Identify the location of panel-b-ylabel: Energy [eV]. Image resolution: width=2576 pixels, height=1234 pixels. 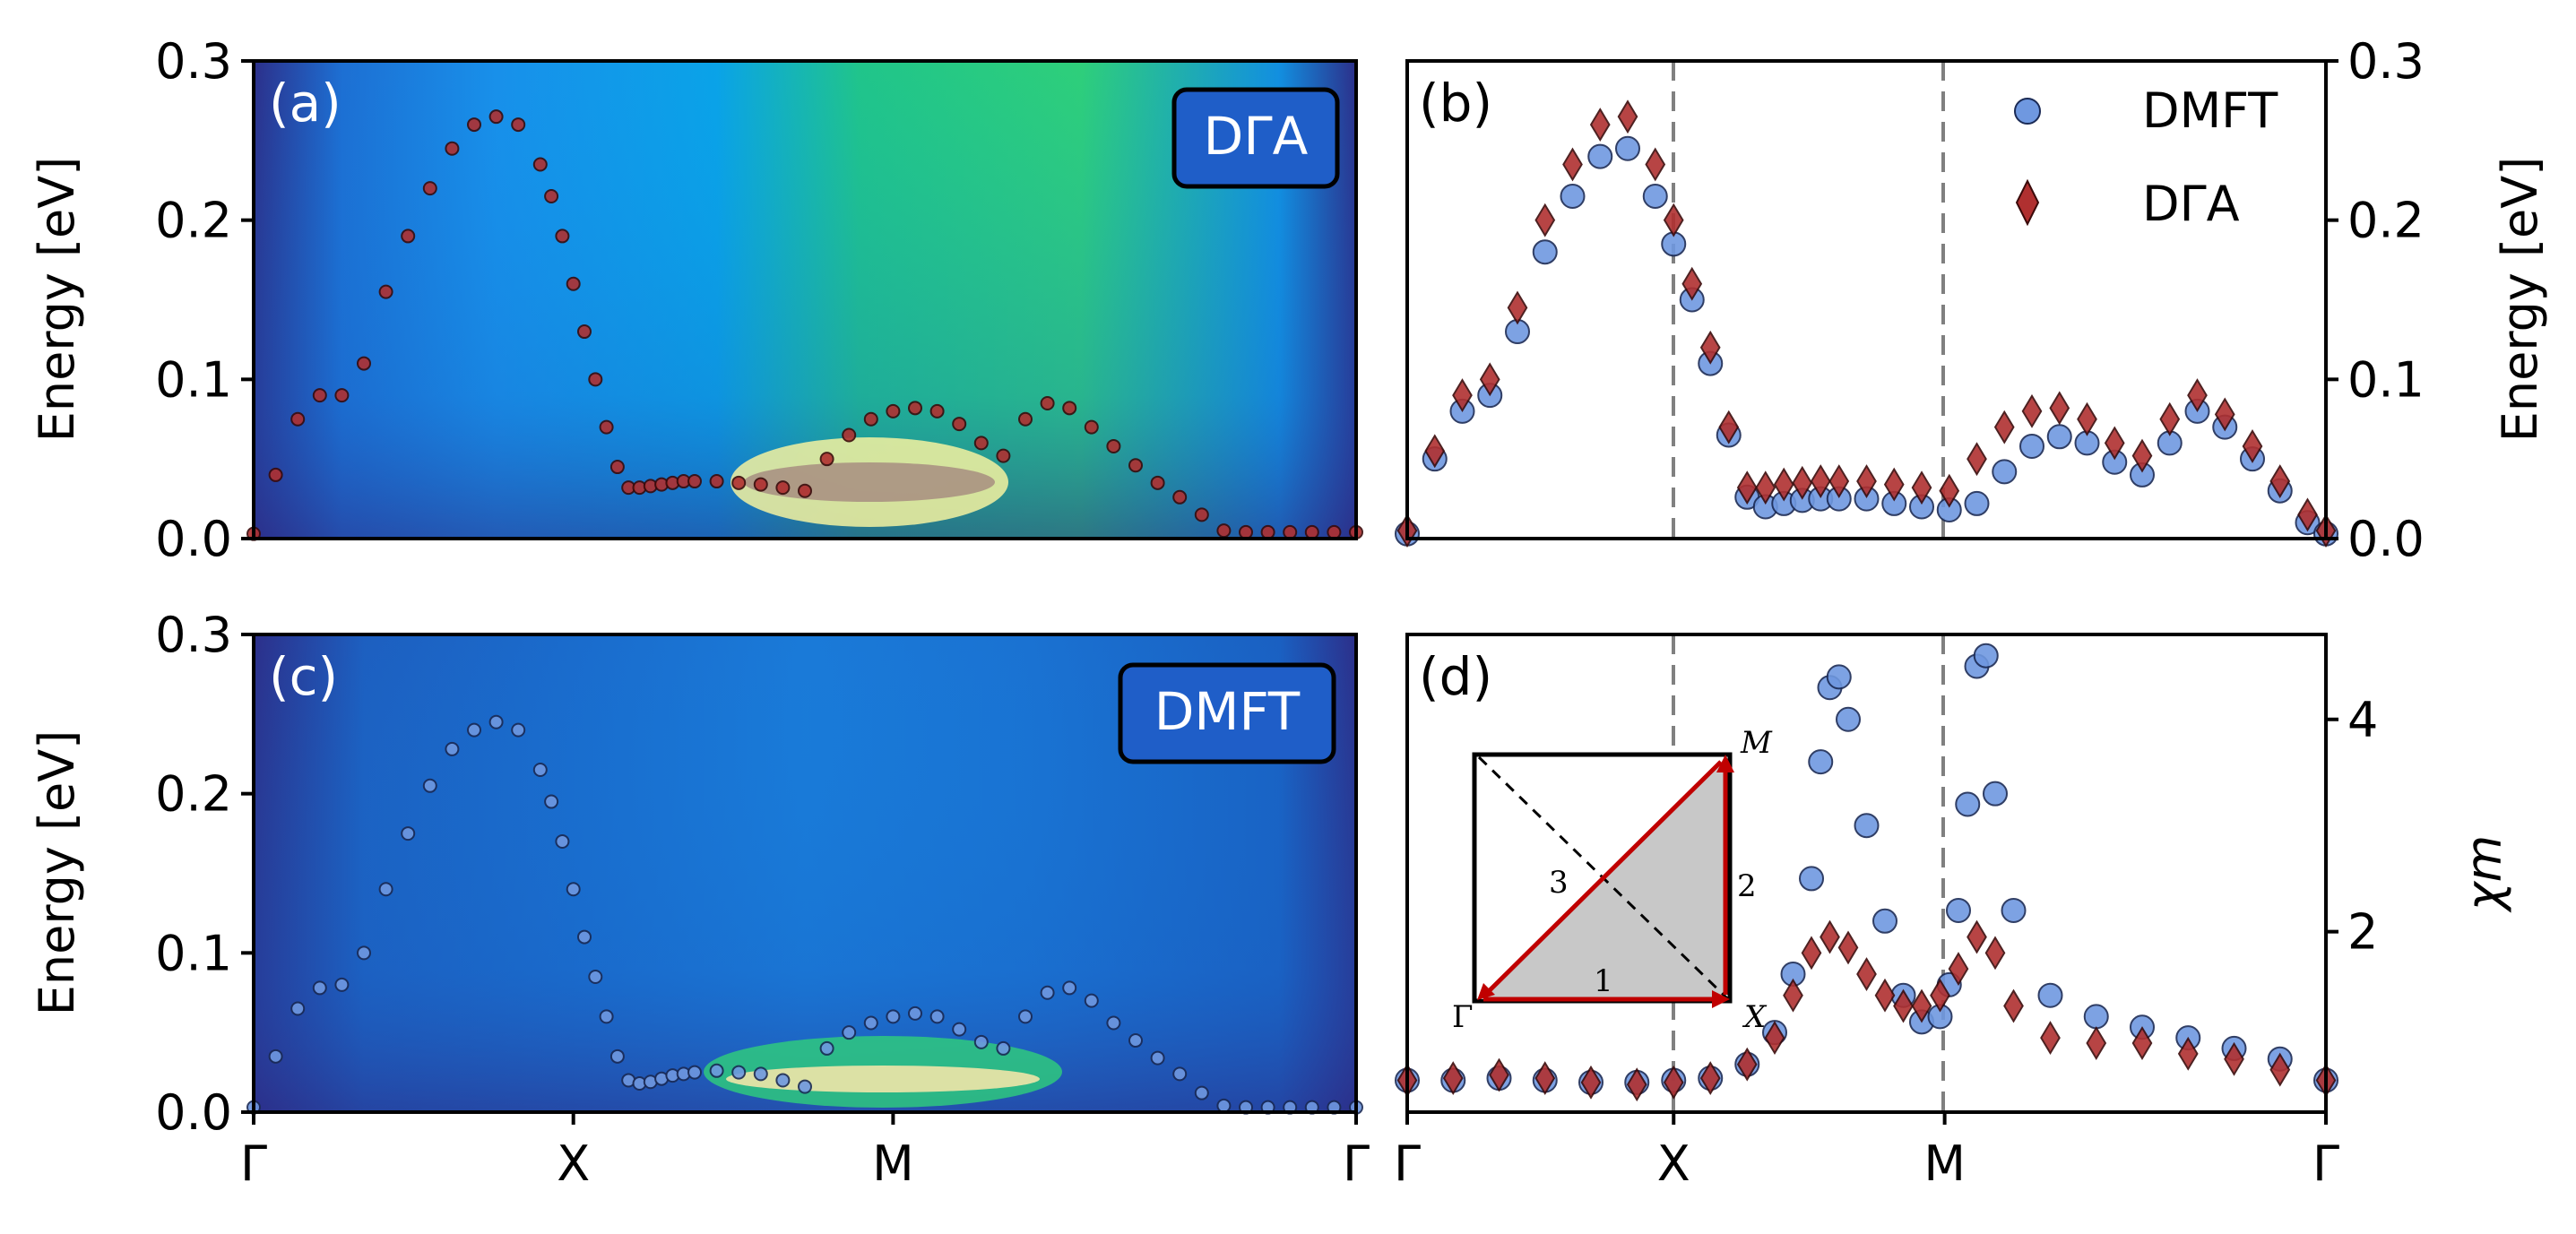
(2520, 300).